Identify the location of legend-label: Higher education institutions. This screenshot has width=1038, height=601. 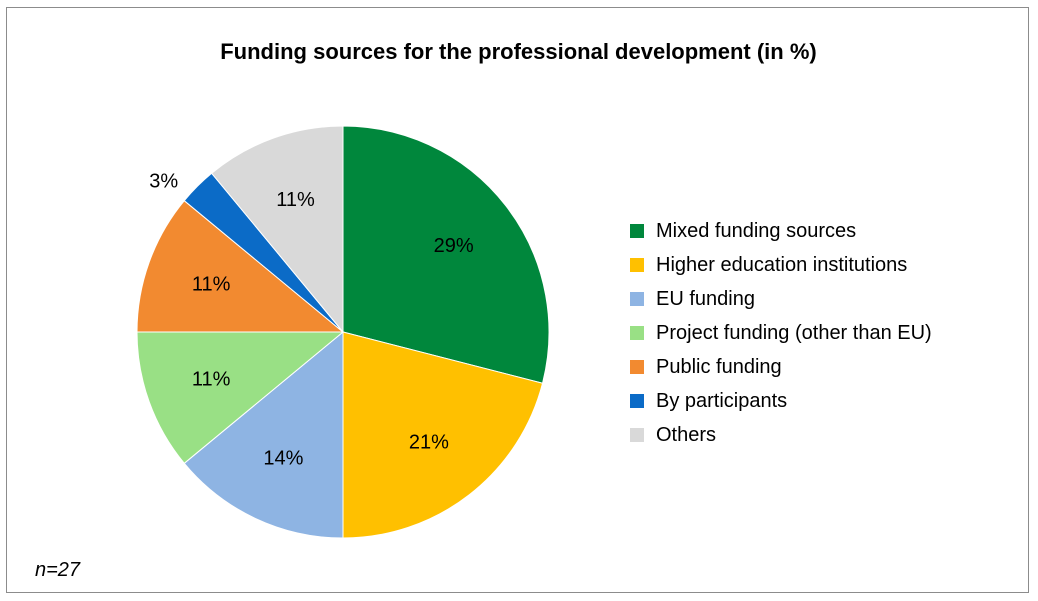
(782, 265).